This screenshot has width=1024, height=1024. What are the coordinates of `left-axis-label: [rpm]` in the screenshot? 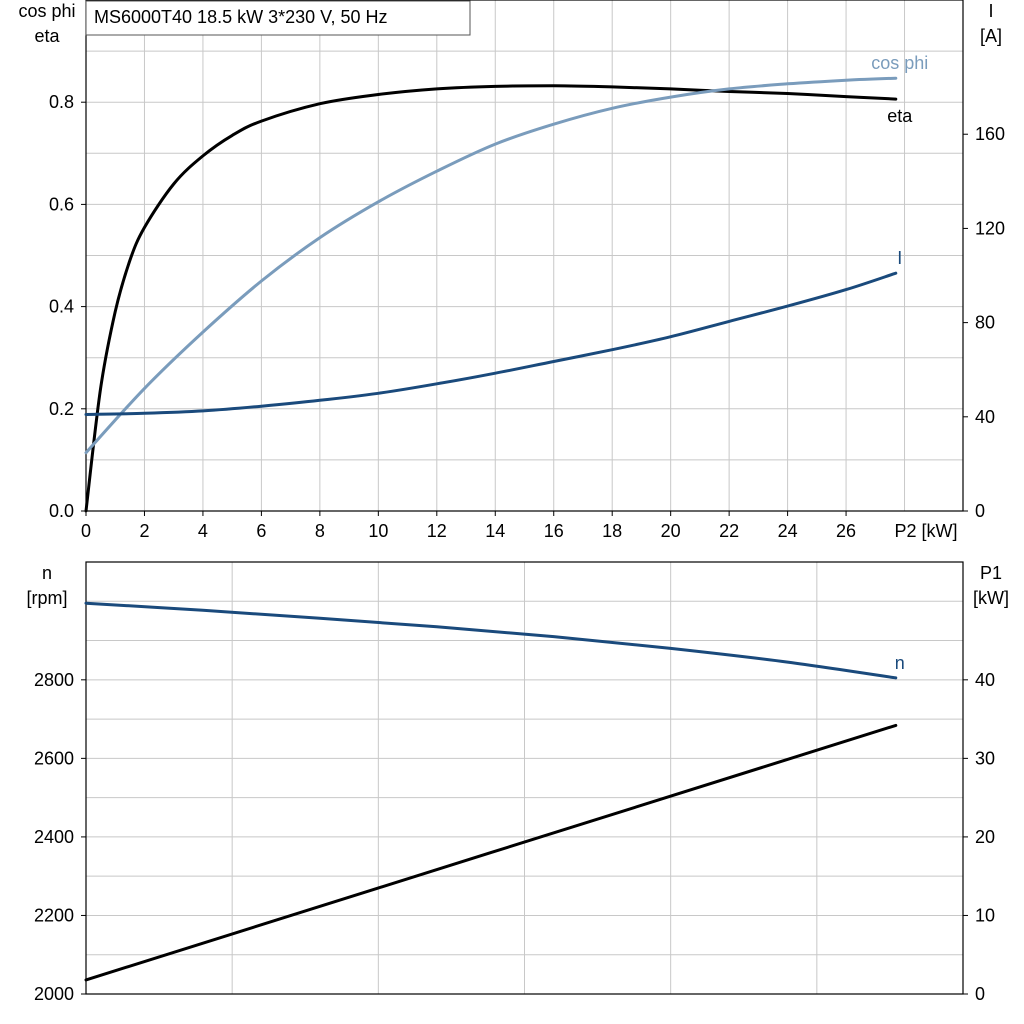 It's located at (46, 598).